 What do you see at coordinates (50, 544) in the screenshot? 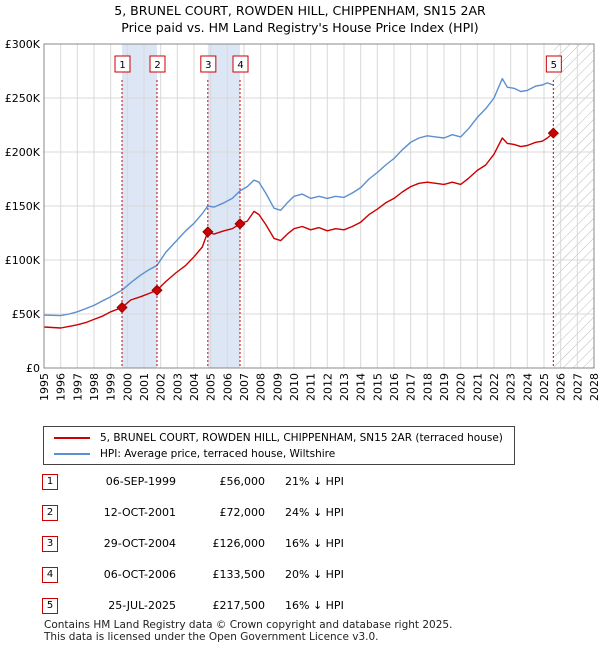
I see `transaction-number: 3` at bounding box center [50, 544].